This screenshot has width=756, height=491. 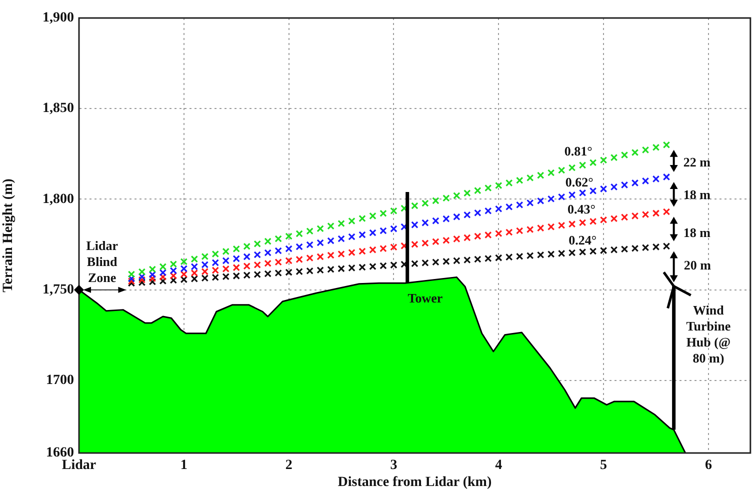 I want to click on x-tick-label: 3, so click(x=394, y=466).